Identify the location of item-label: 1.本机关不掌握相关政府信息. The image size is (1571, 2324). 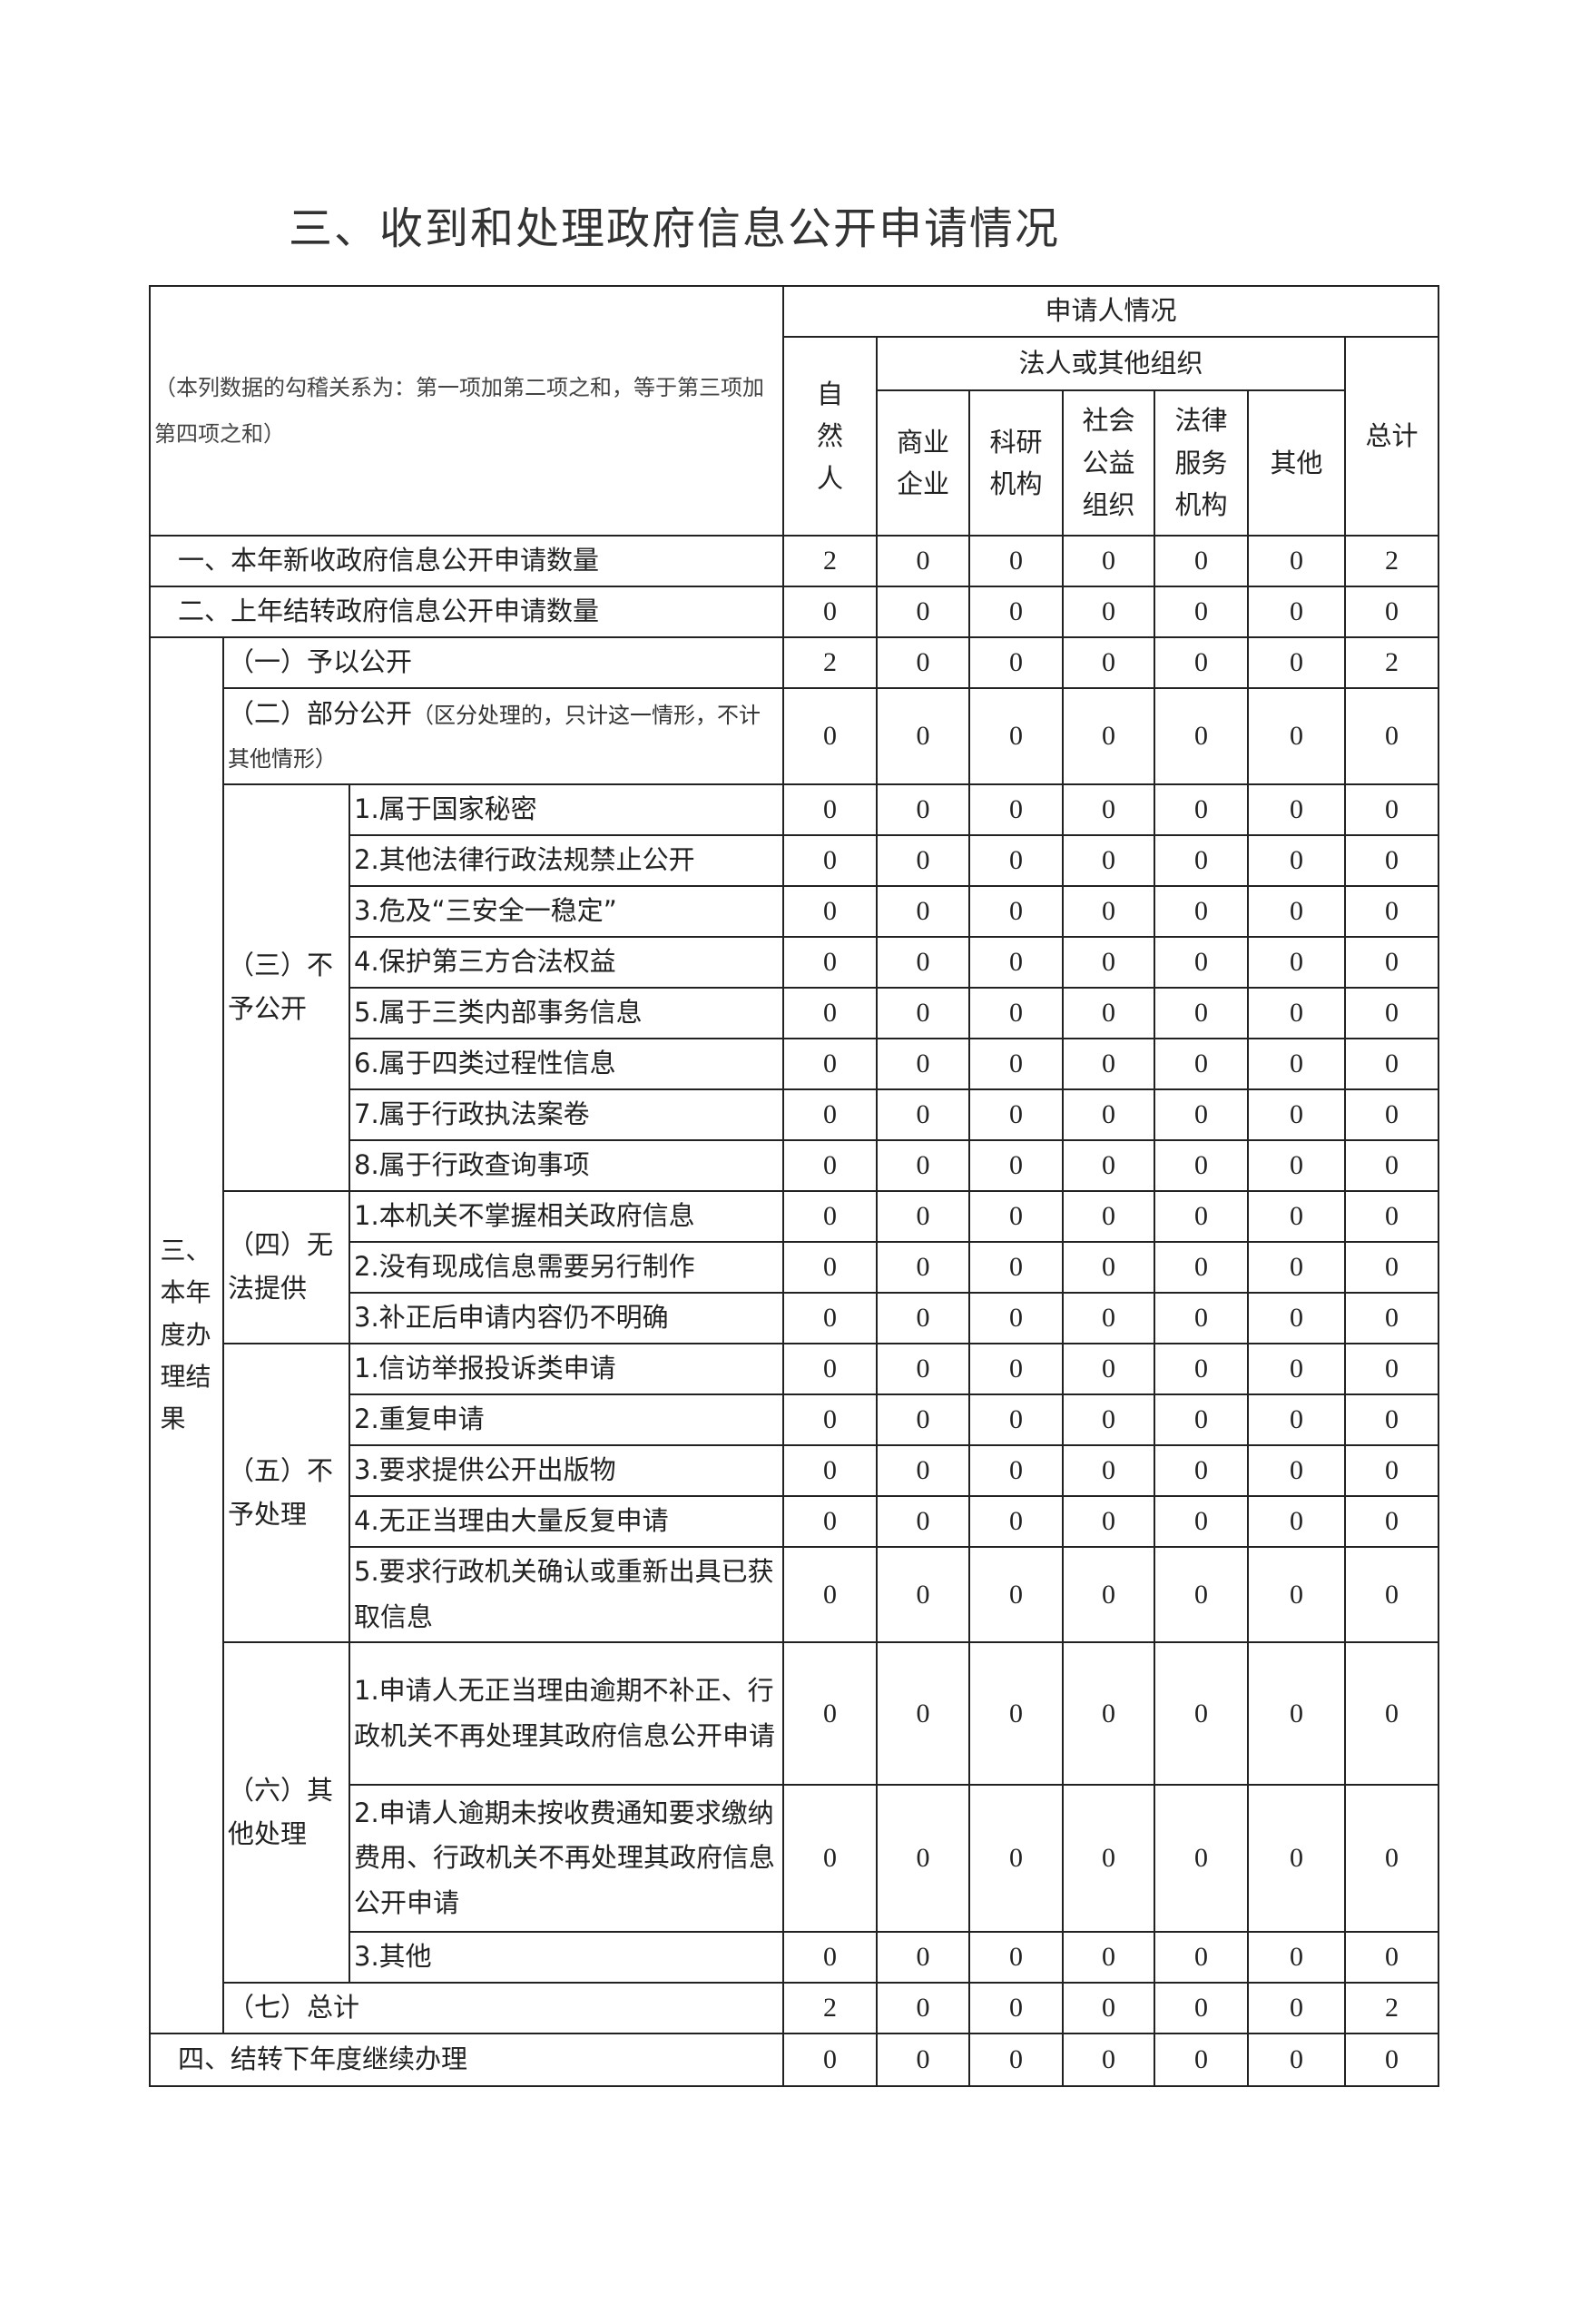
(566, 1216).